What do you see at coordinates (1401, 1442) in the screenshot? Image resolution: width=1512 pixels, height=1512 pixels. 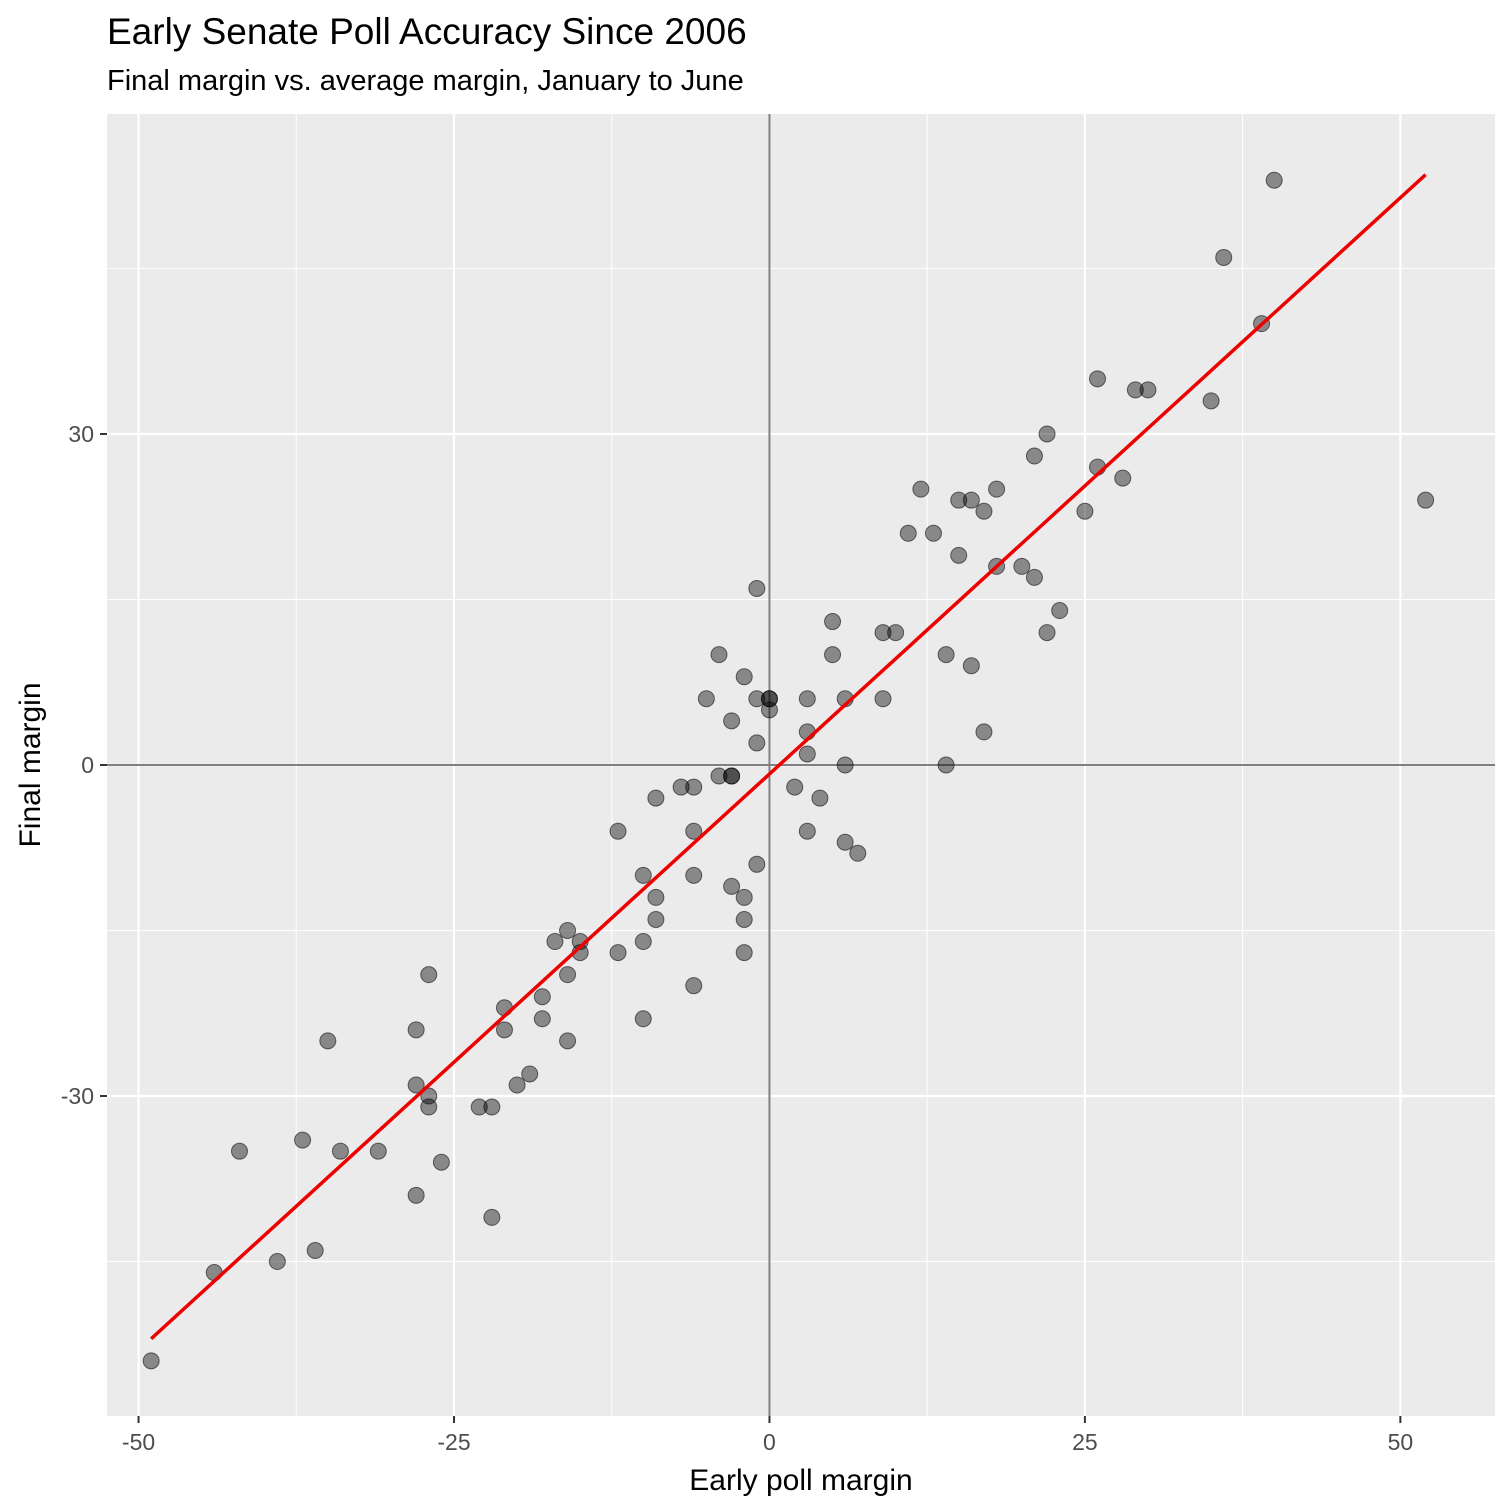 I see `x-tick-label: 50` at bounding box center [1401, 1442].